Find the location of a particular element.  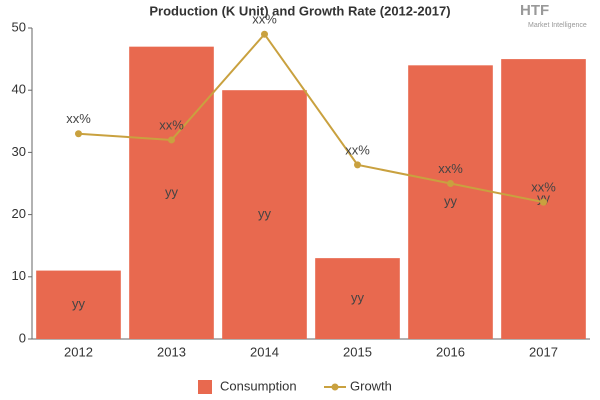

legend-label: Growth is located at coordinates (371, 385).